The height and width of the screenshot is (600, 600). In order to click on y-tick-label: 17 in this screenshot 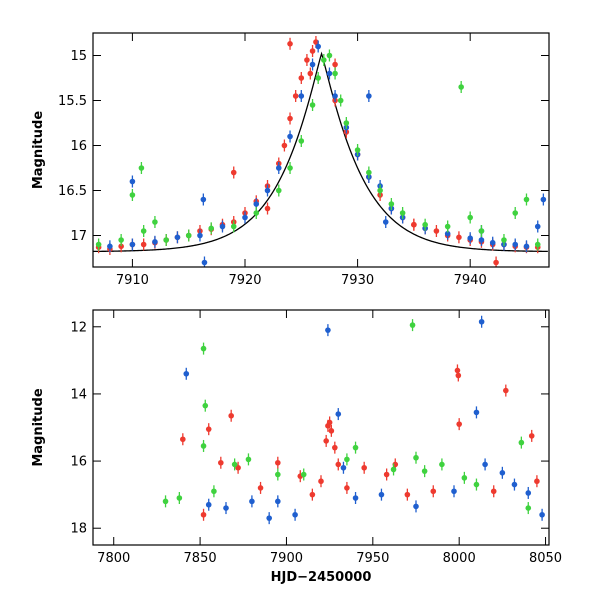, I will do `click(78, 236)`.